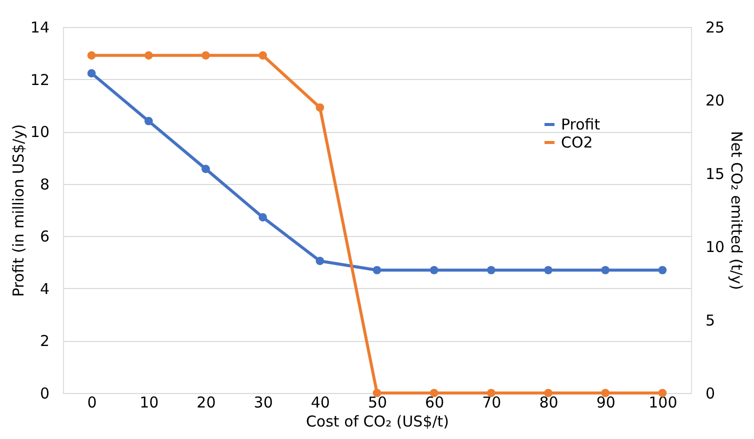 The height and width of the screenshot is (439, 754). Describe the element at coordinates (711, 320) in the screenshot. I see `y2-tick-label: 5` at that location.